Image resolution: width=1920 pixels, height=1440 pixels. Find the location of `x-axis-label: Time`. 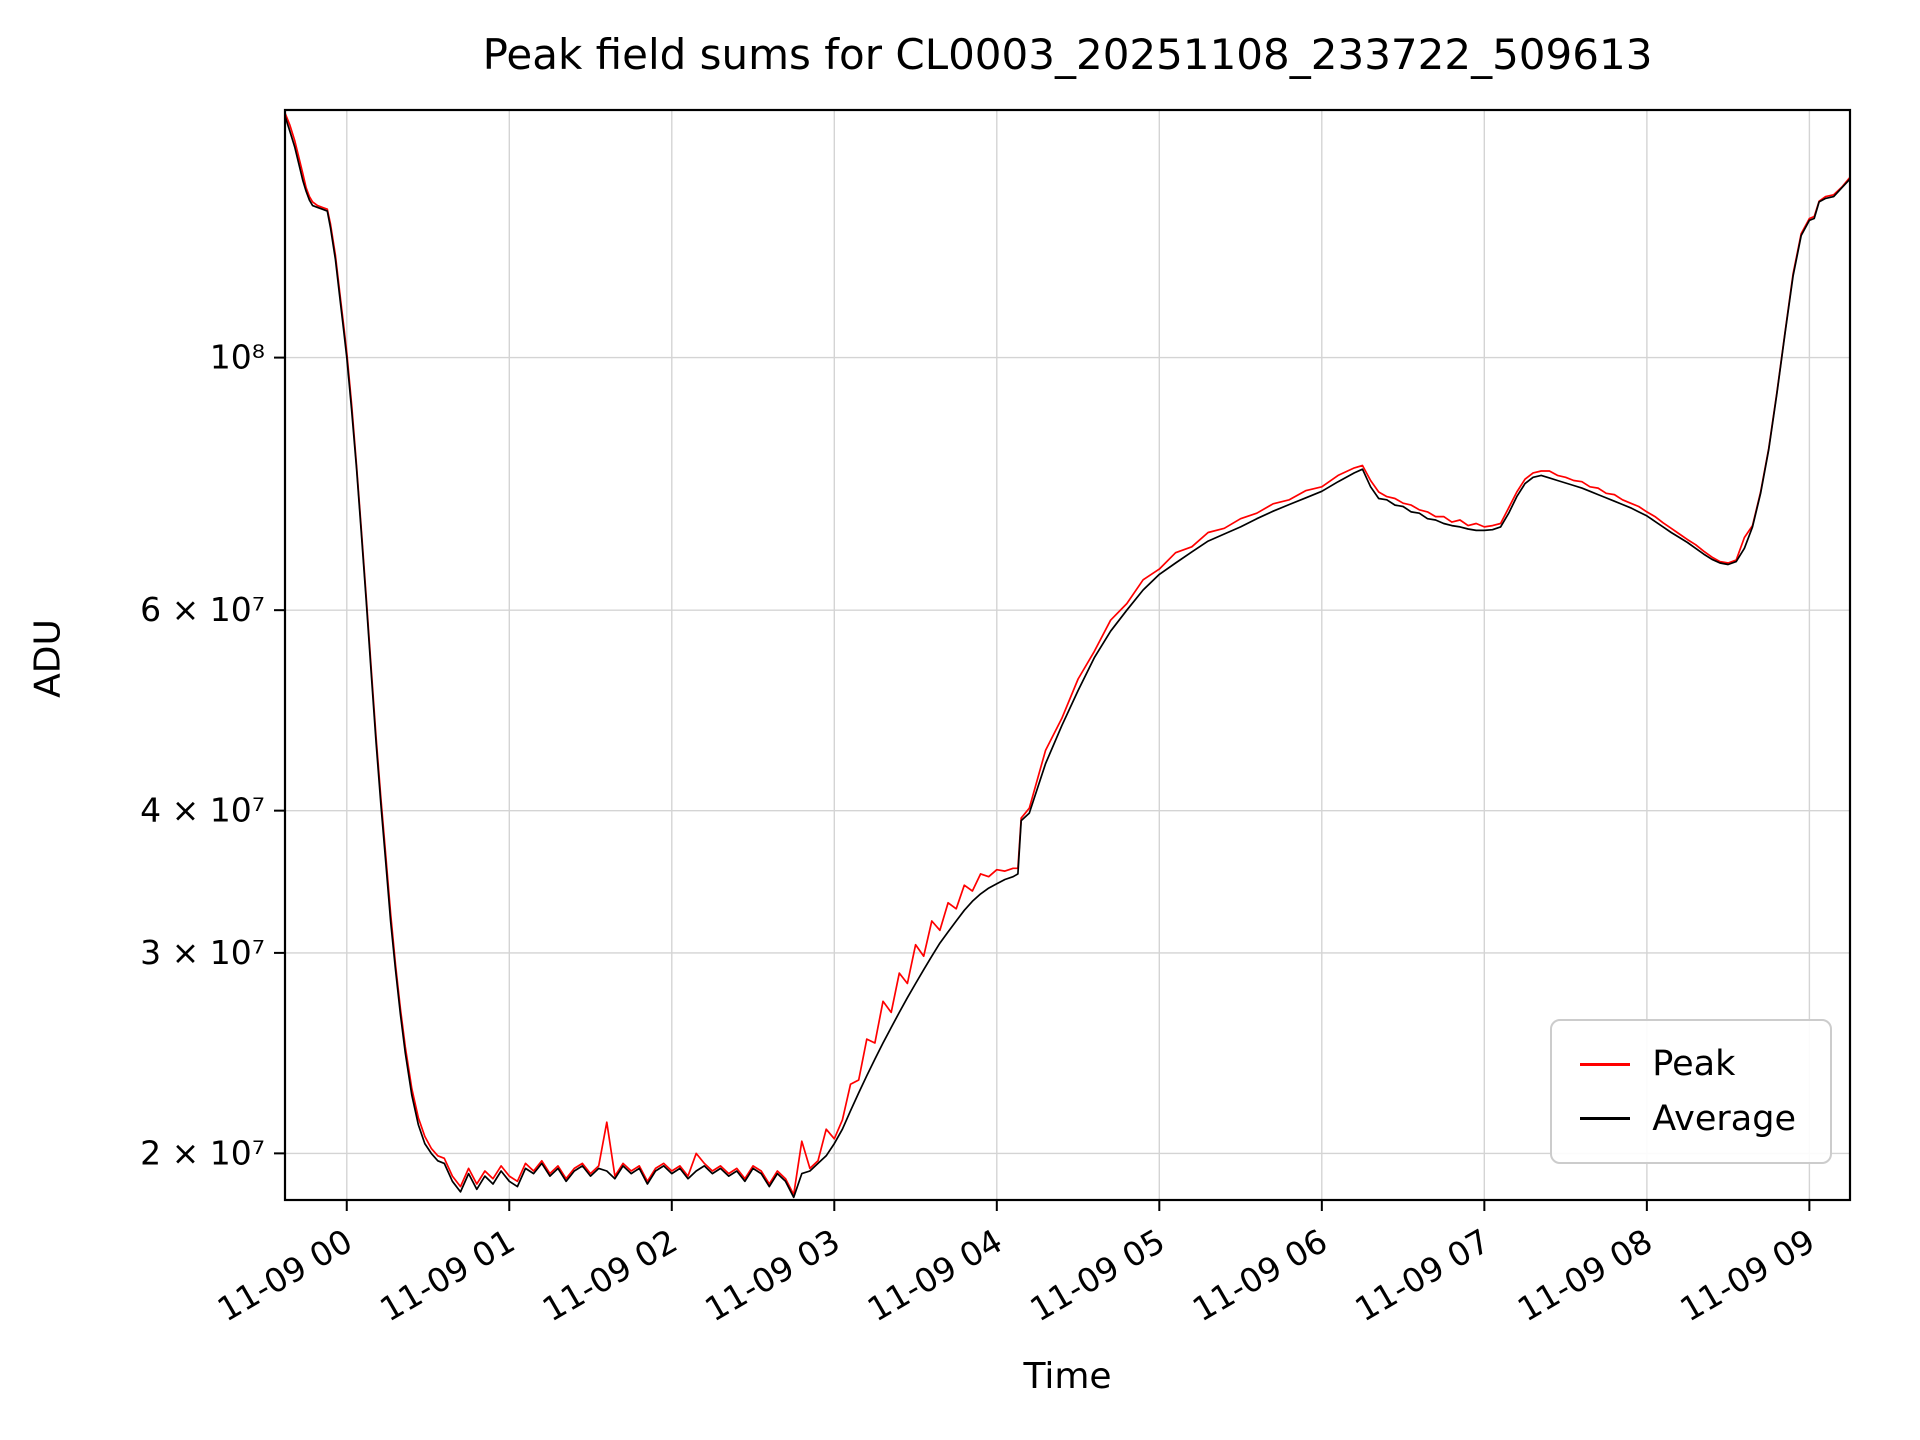

x-axis-label: Time is located at coordinates (1067, 1376).